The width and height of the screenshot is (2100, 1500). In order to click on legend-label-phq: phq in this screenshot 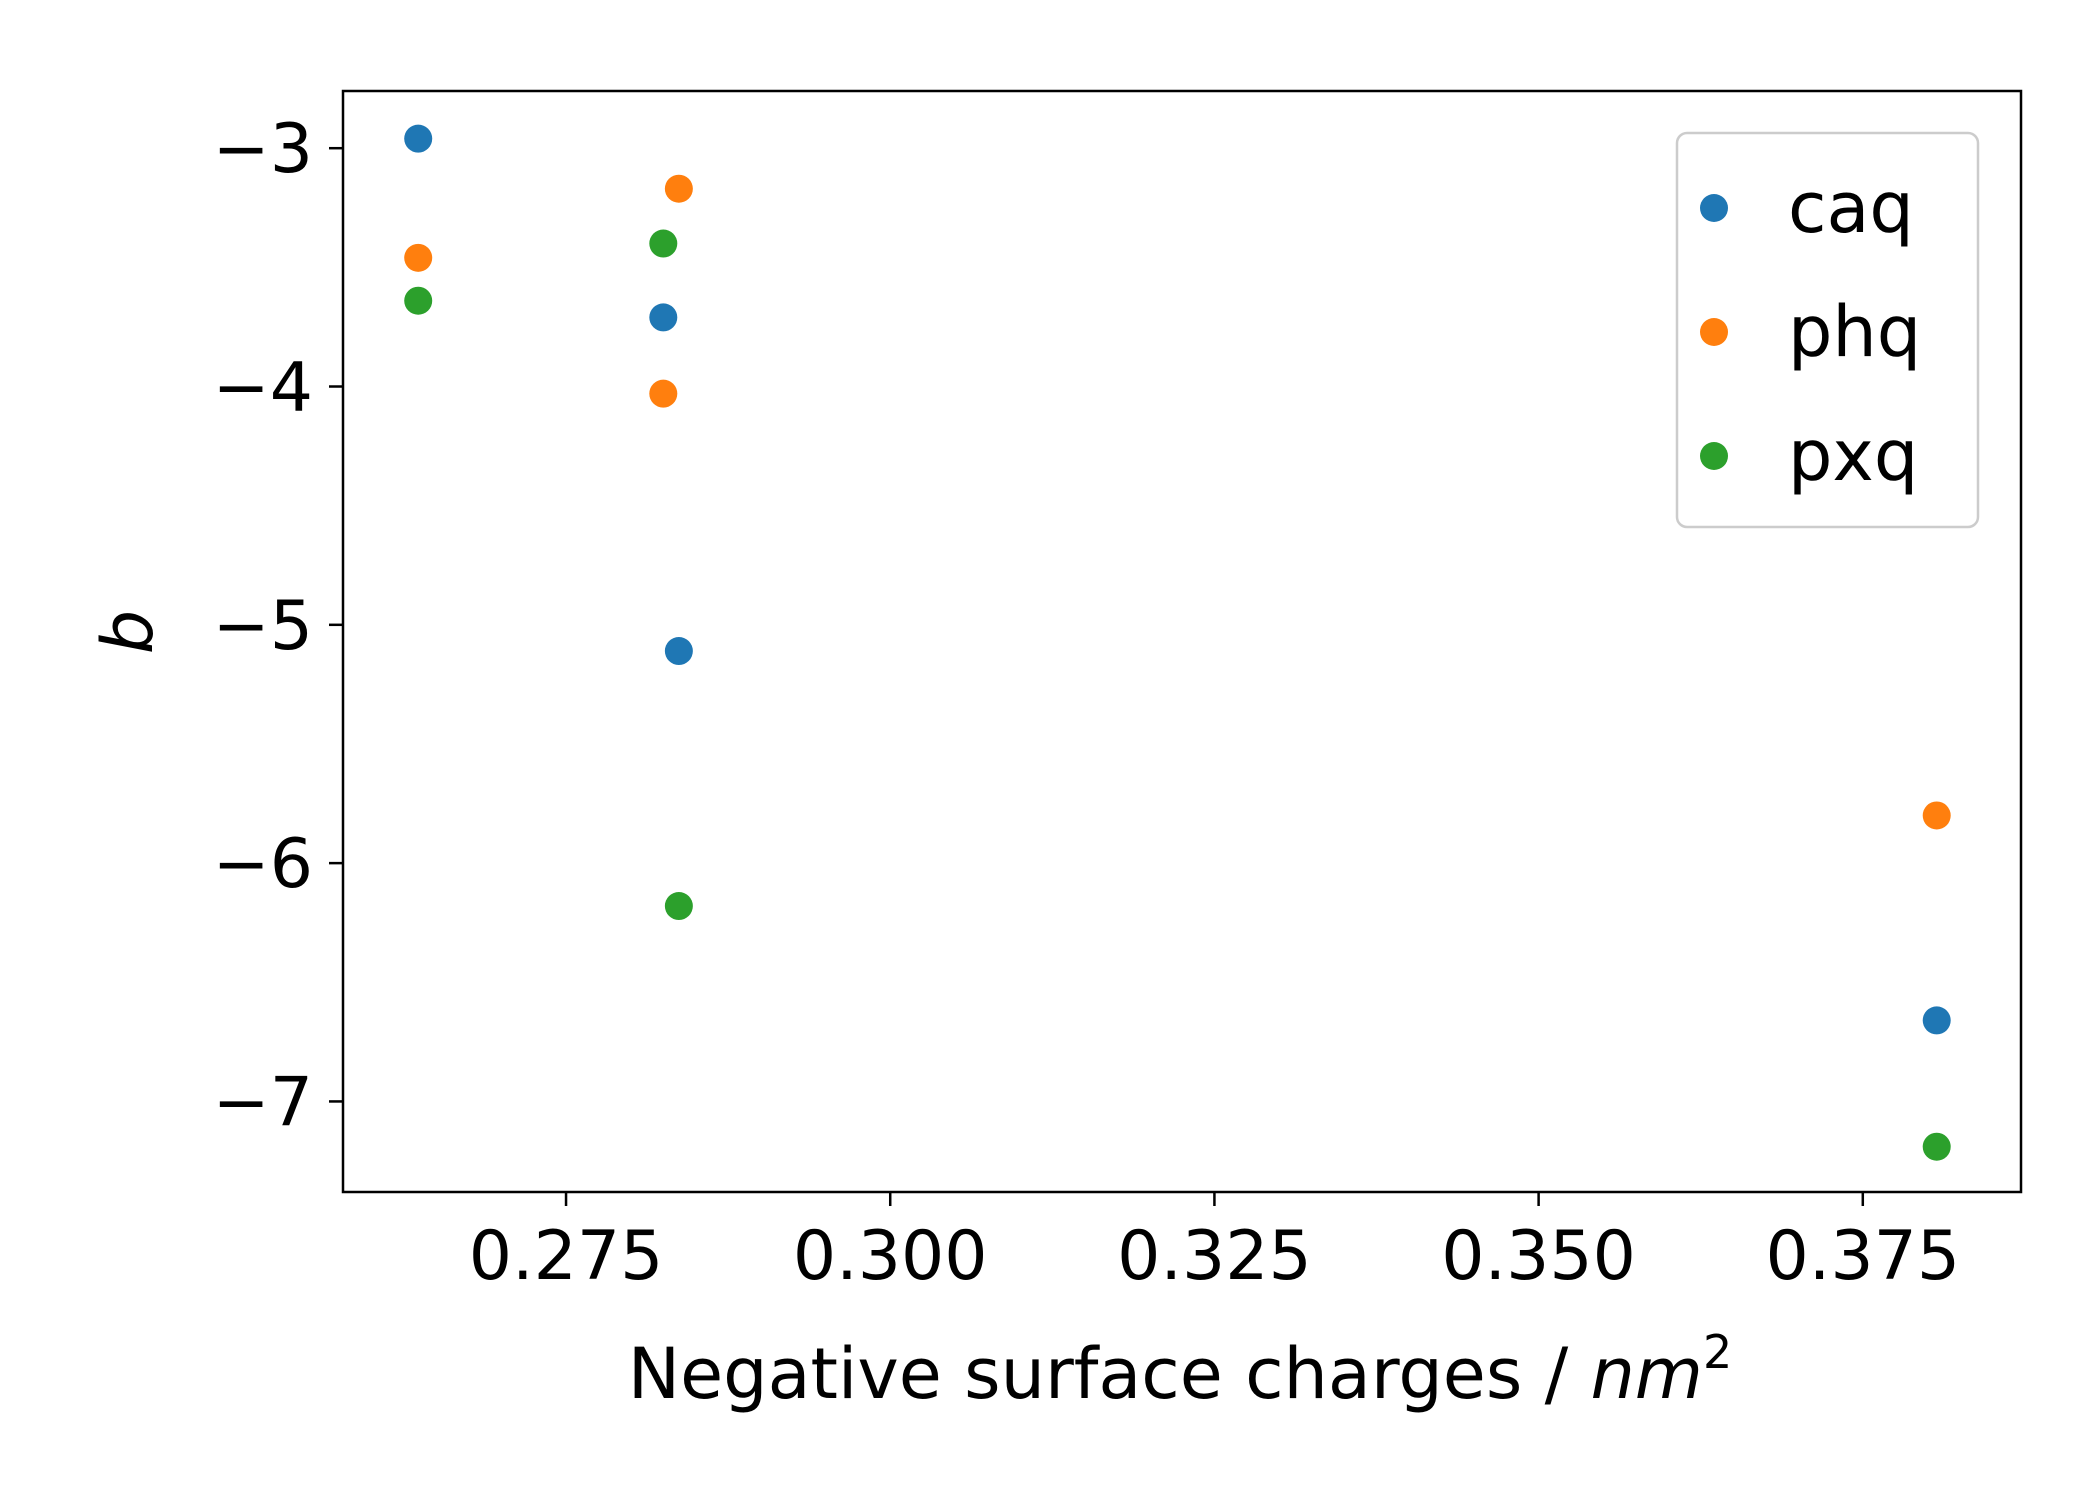, I will do `click(1854, 332)`.